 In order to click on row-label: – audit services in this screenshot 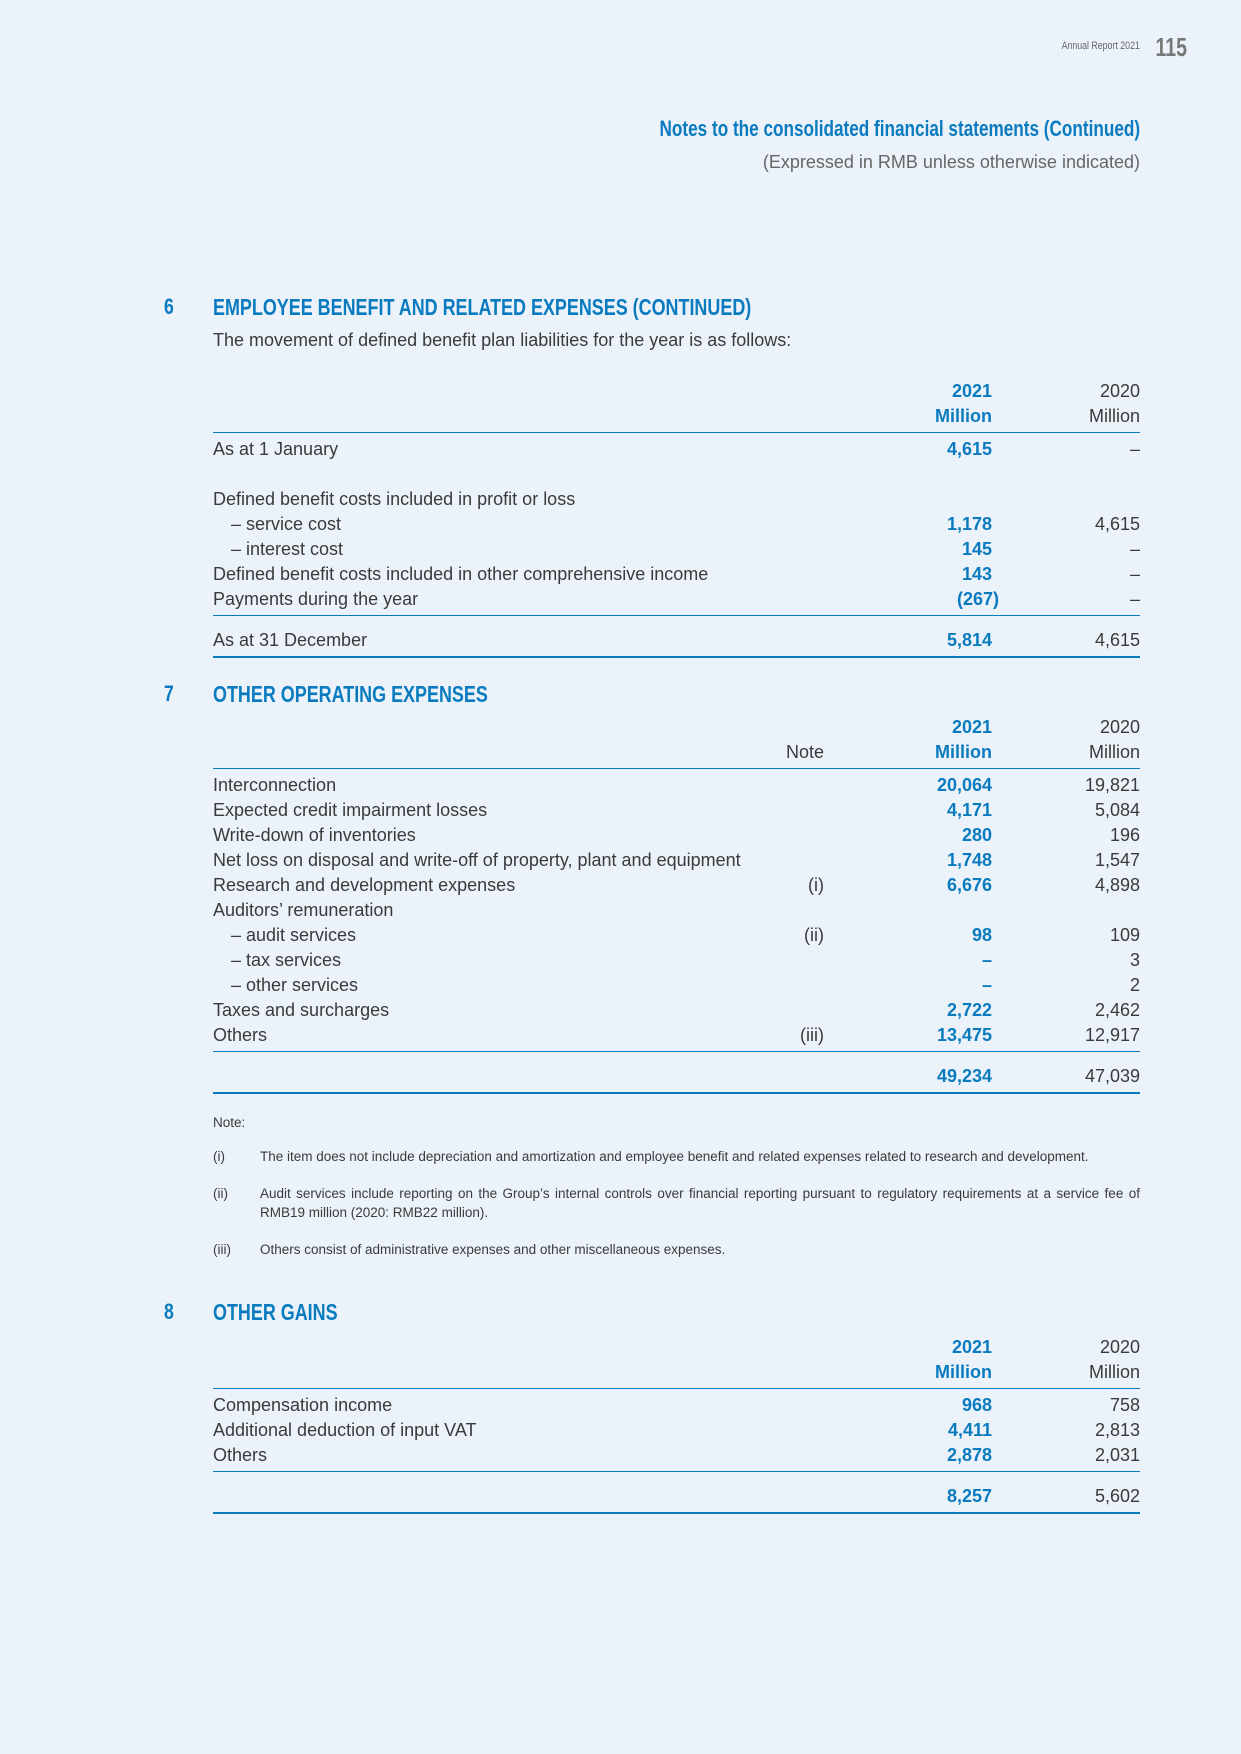, I will do `click(294, 935)`.